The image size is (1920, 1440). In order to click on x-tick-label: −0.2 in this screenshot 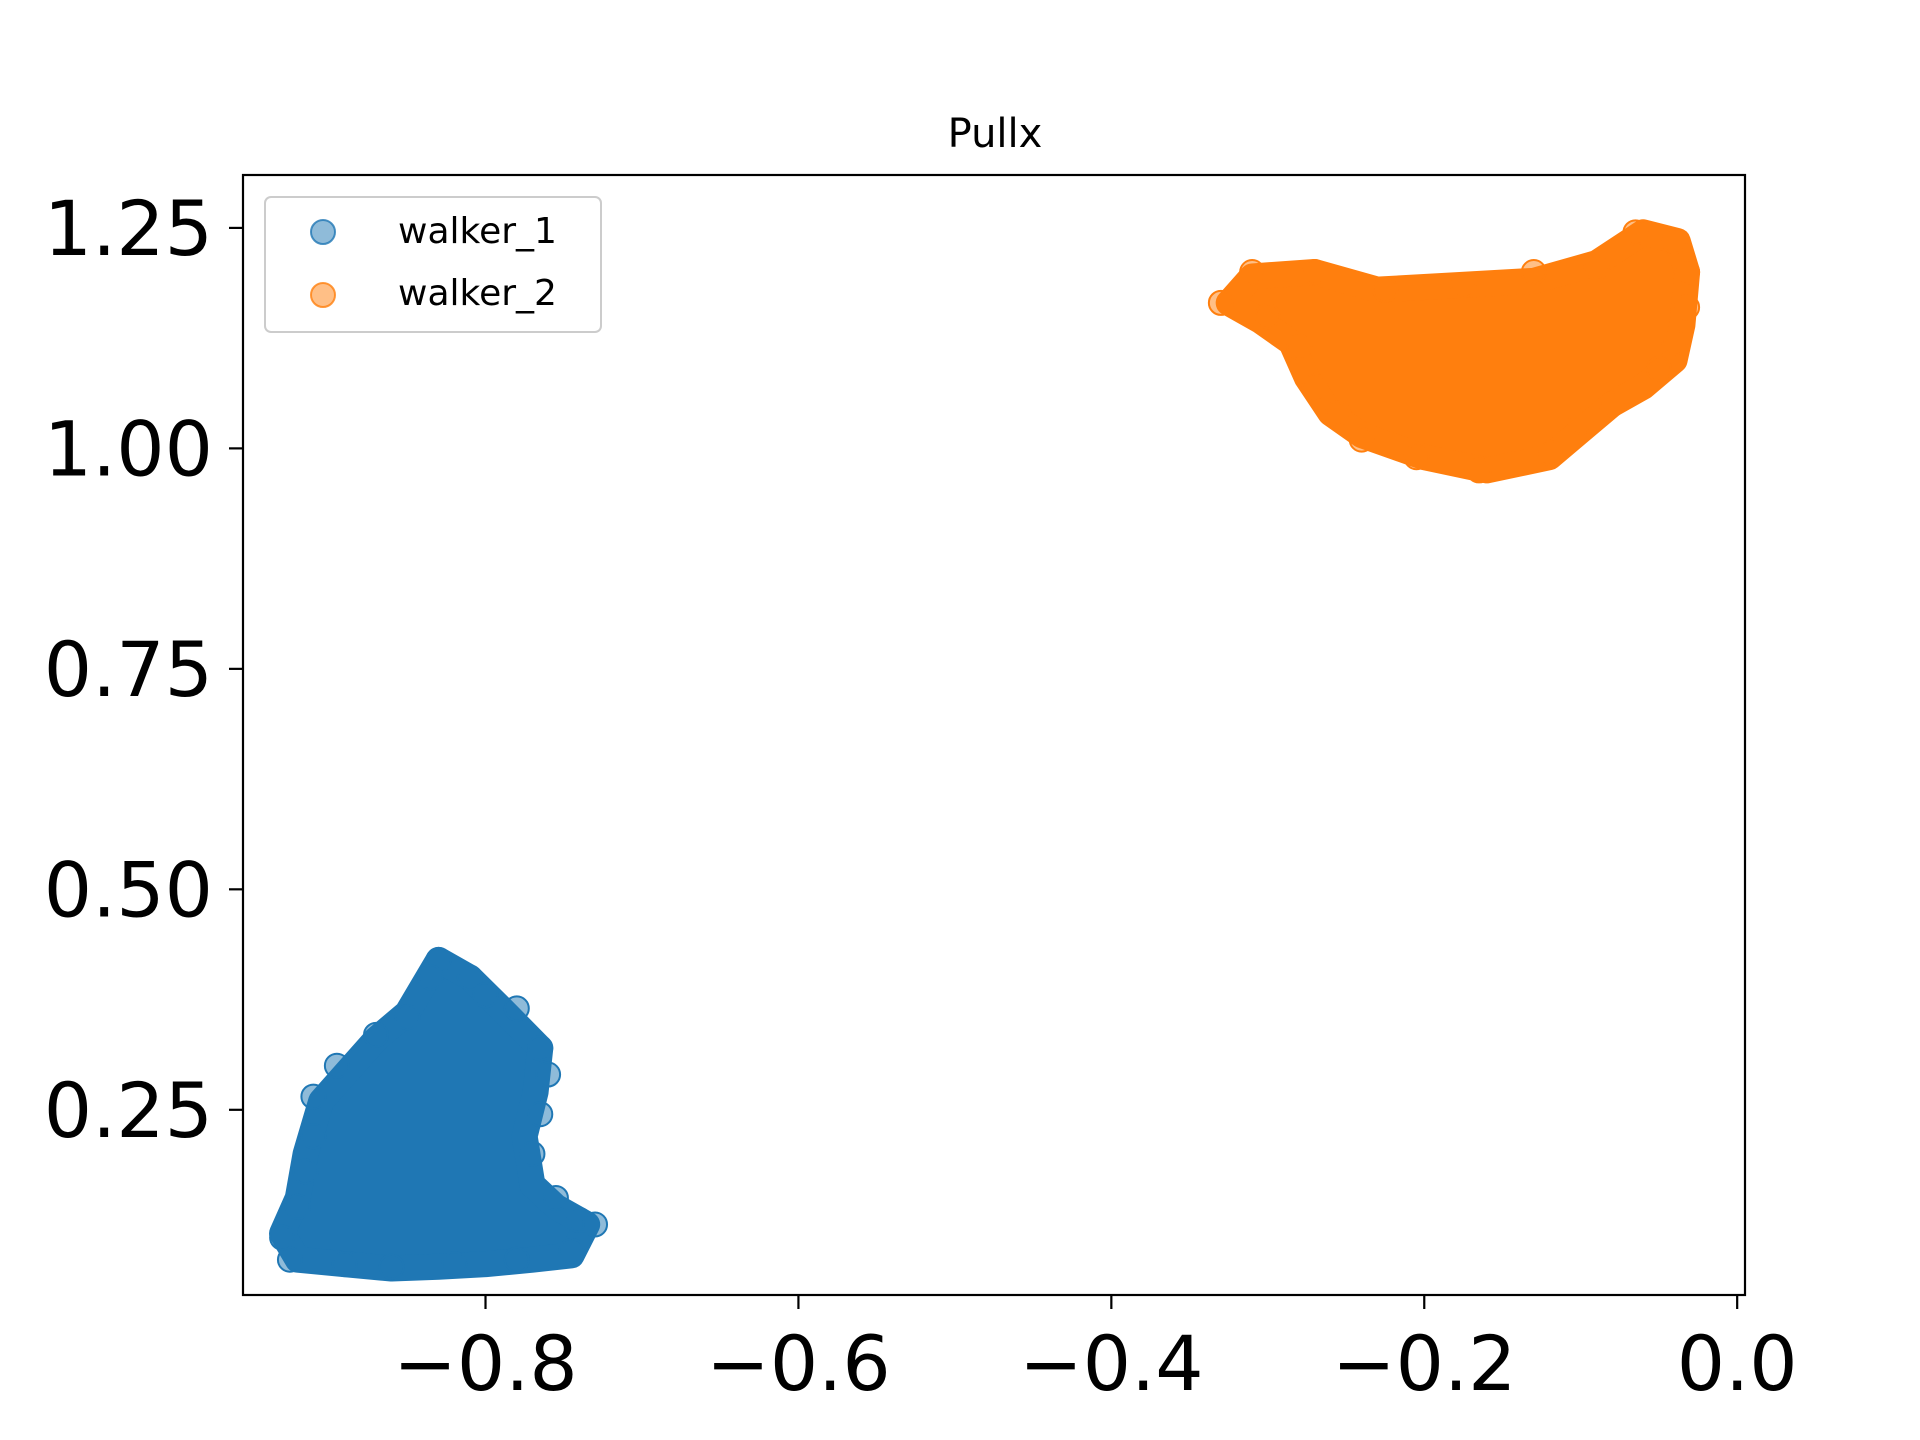, I will do `click(1424, 1363)`.